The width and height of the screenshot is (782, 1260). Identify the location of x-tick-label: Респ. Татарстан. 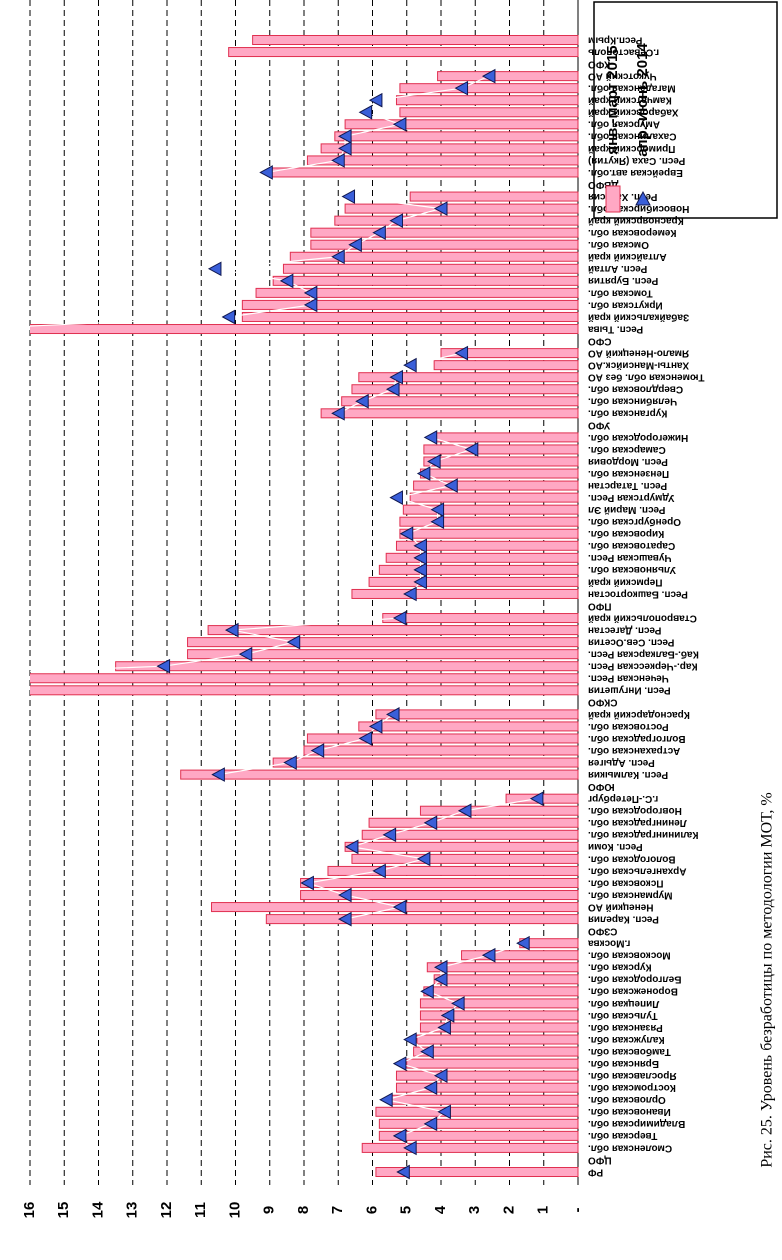
(627, 485).